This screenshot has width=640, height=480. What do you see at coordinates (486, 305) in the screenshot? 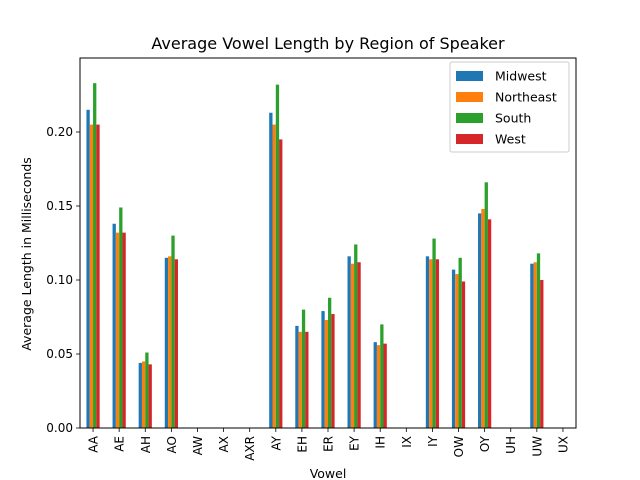
I see `bar-south-oy` at bounding box center [486, 305].